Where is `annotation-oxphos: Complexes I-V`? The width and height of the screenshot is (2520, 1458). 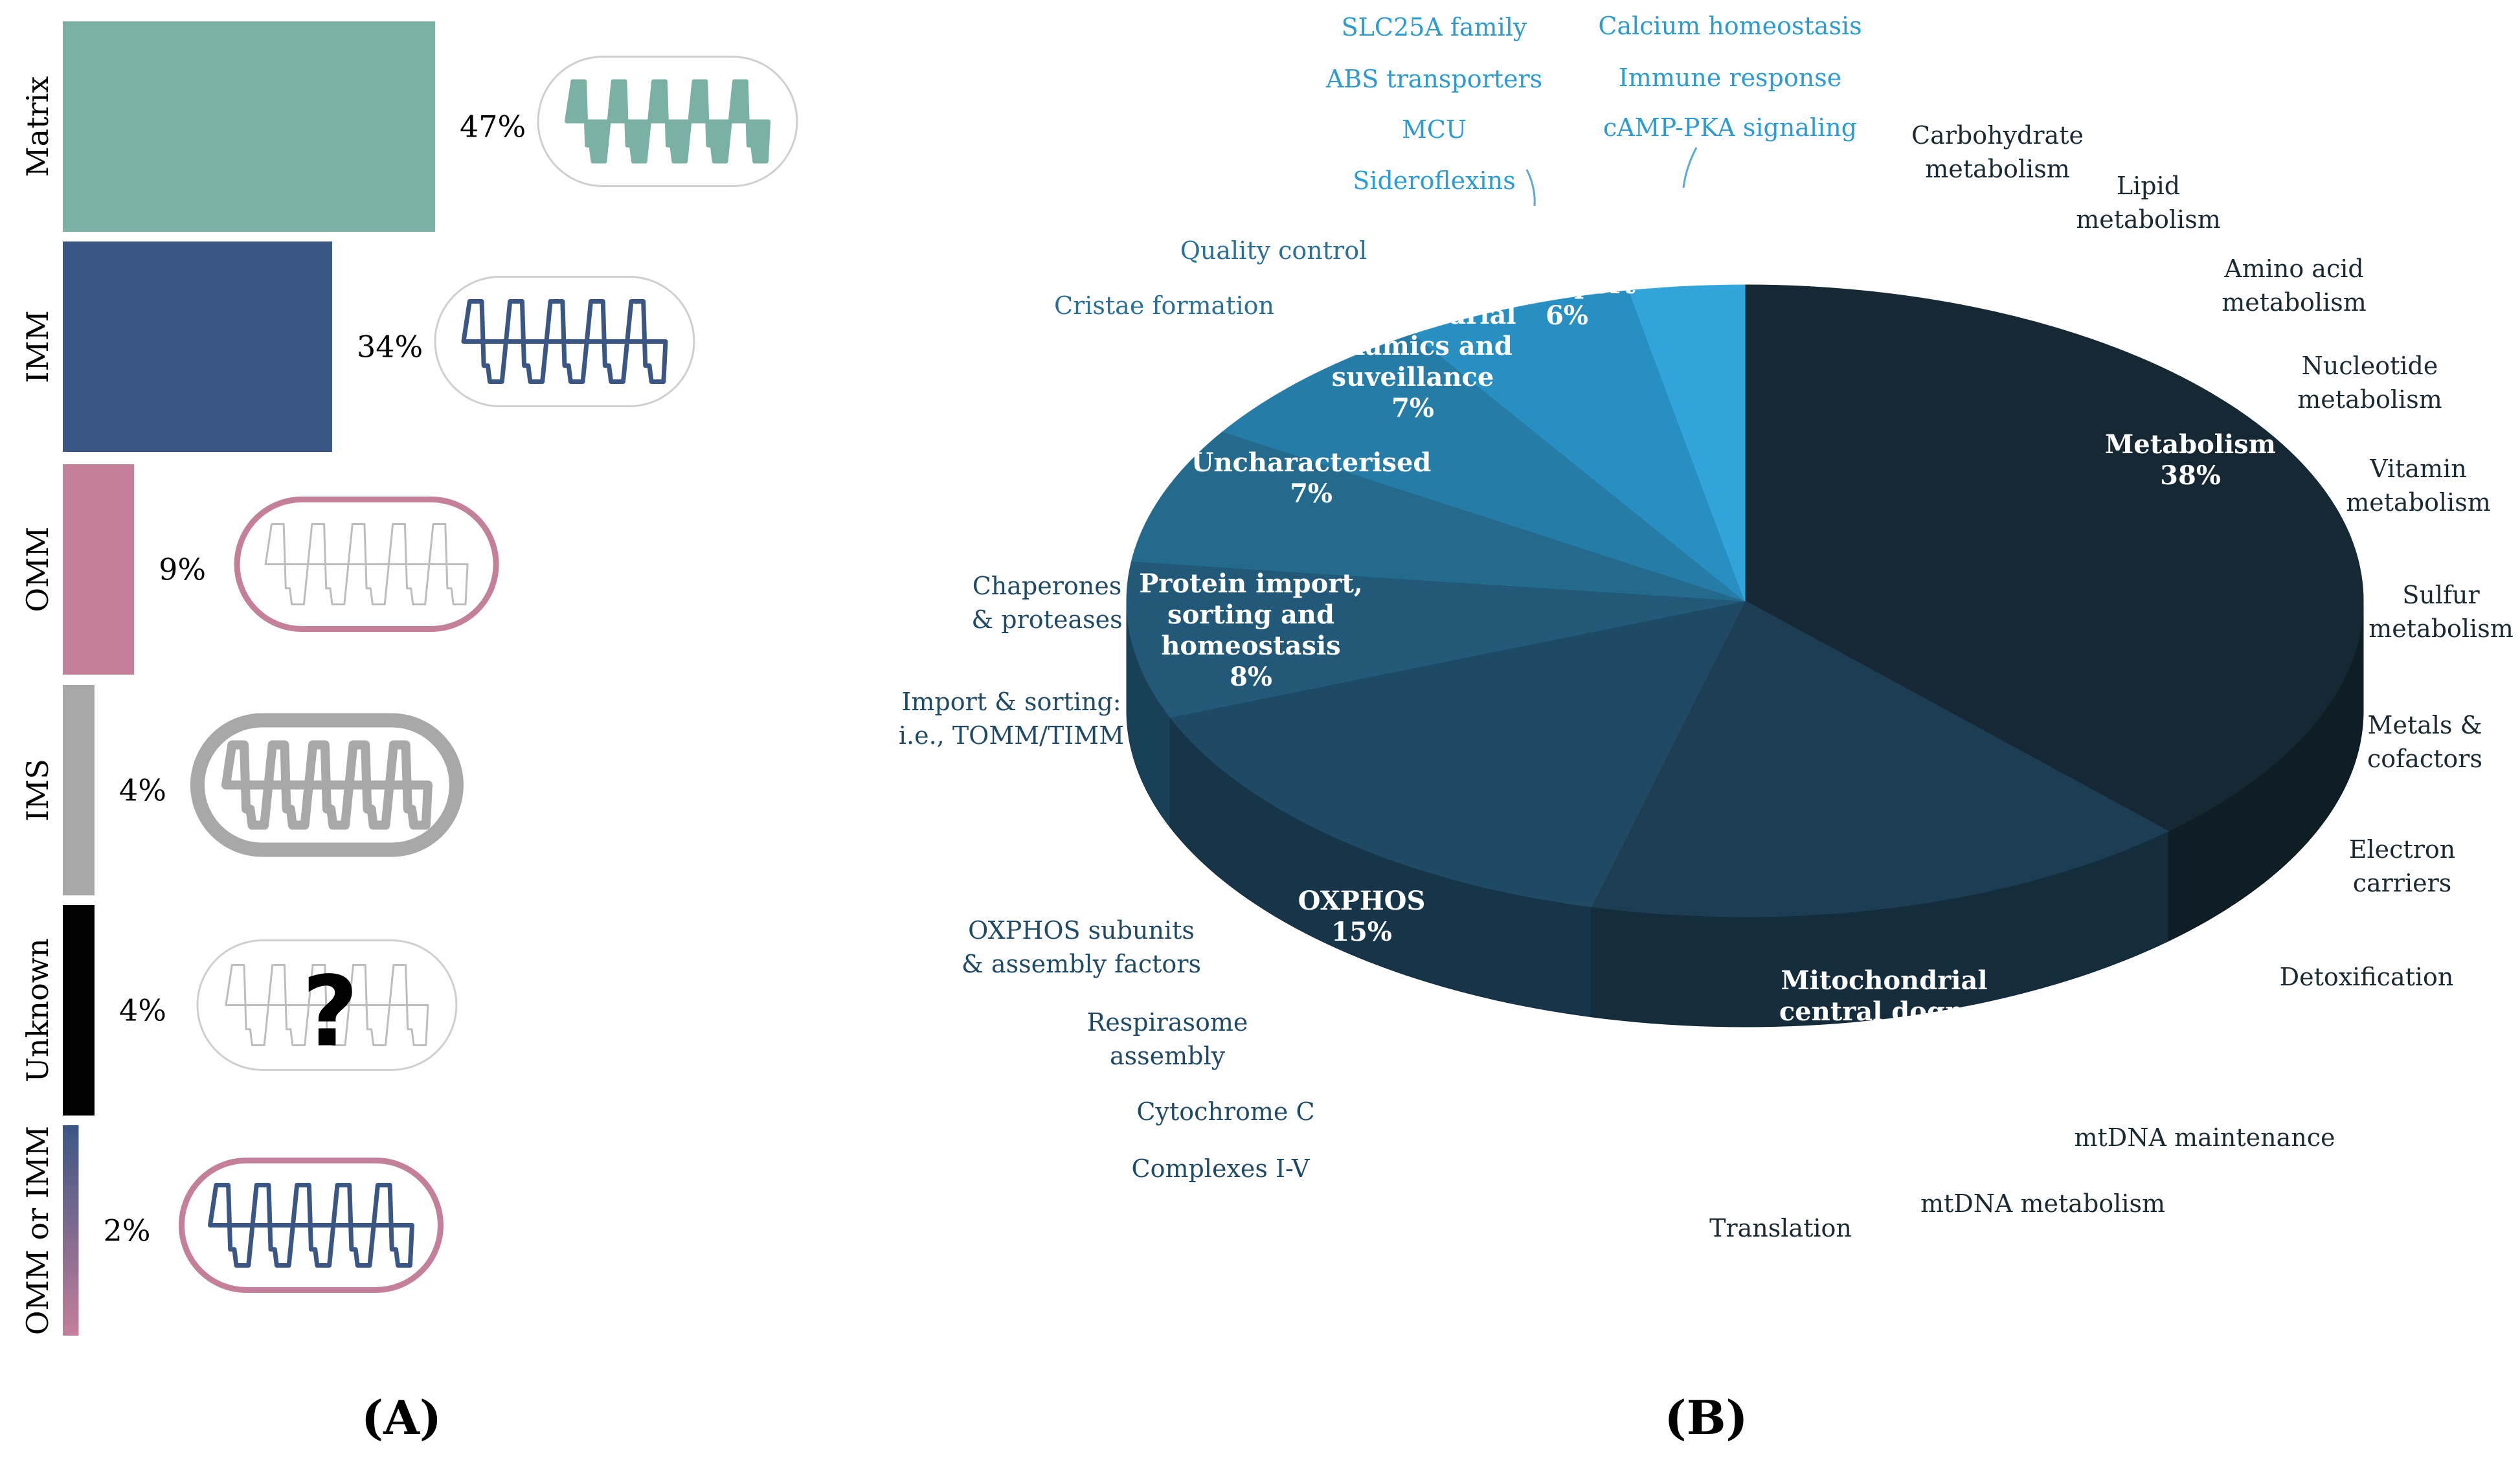 annotation-oxphos: Complexes I-V is located at coordinates (1221, 1168).